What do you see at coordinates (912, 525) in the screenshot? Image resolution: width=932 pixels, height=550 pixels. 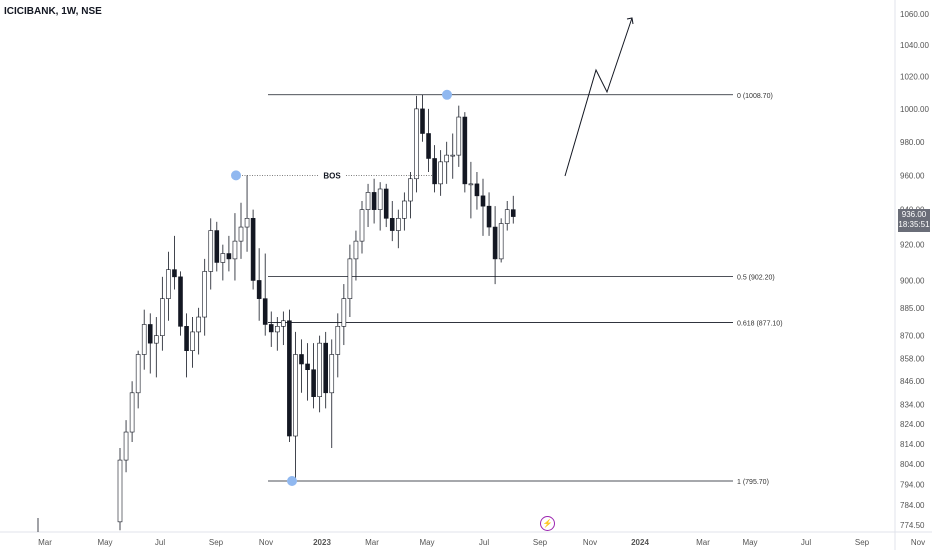 I see `y-tick-label: 774.50` at bounding box center [912, 525].